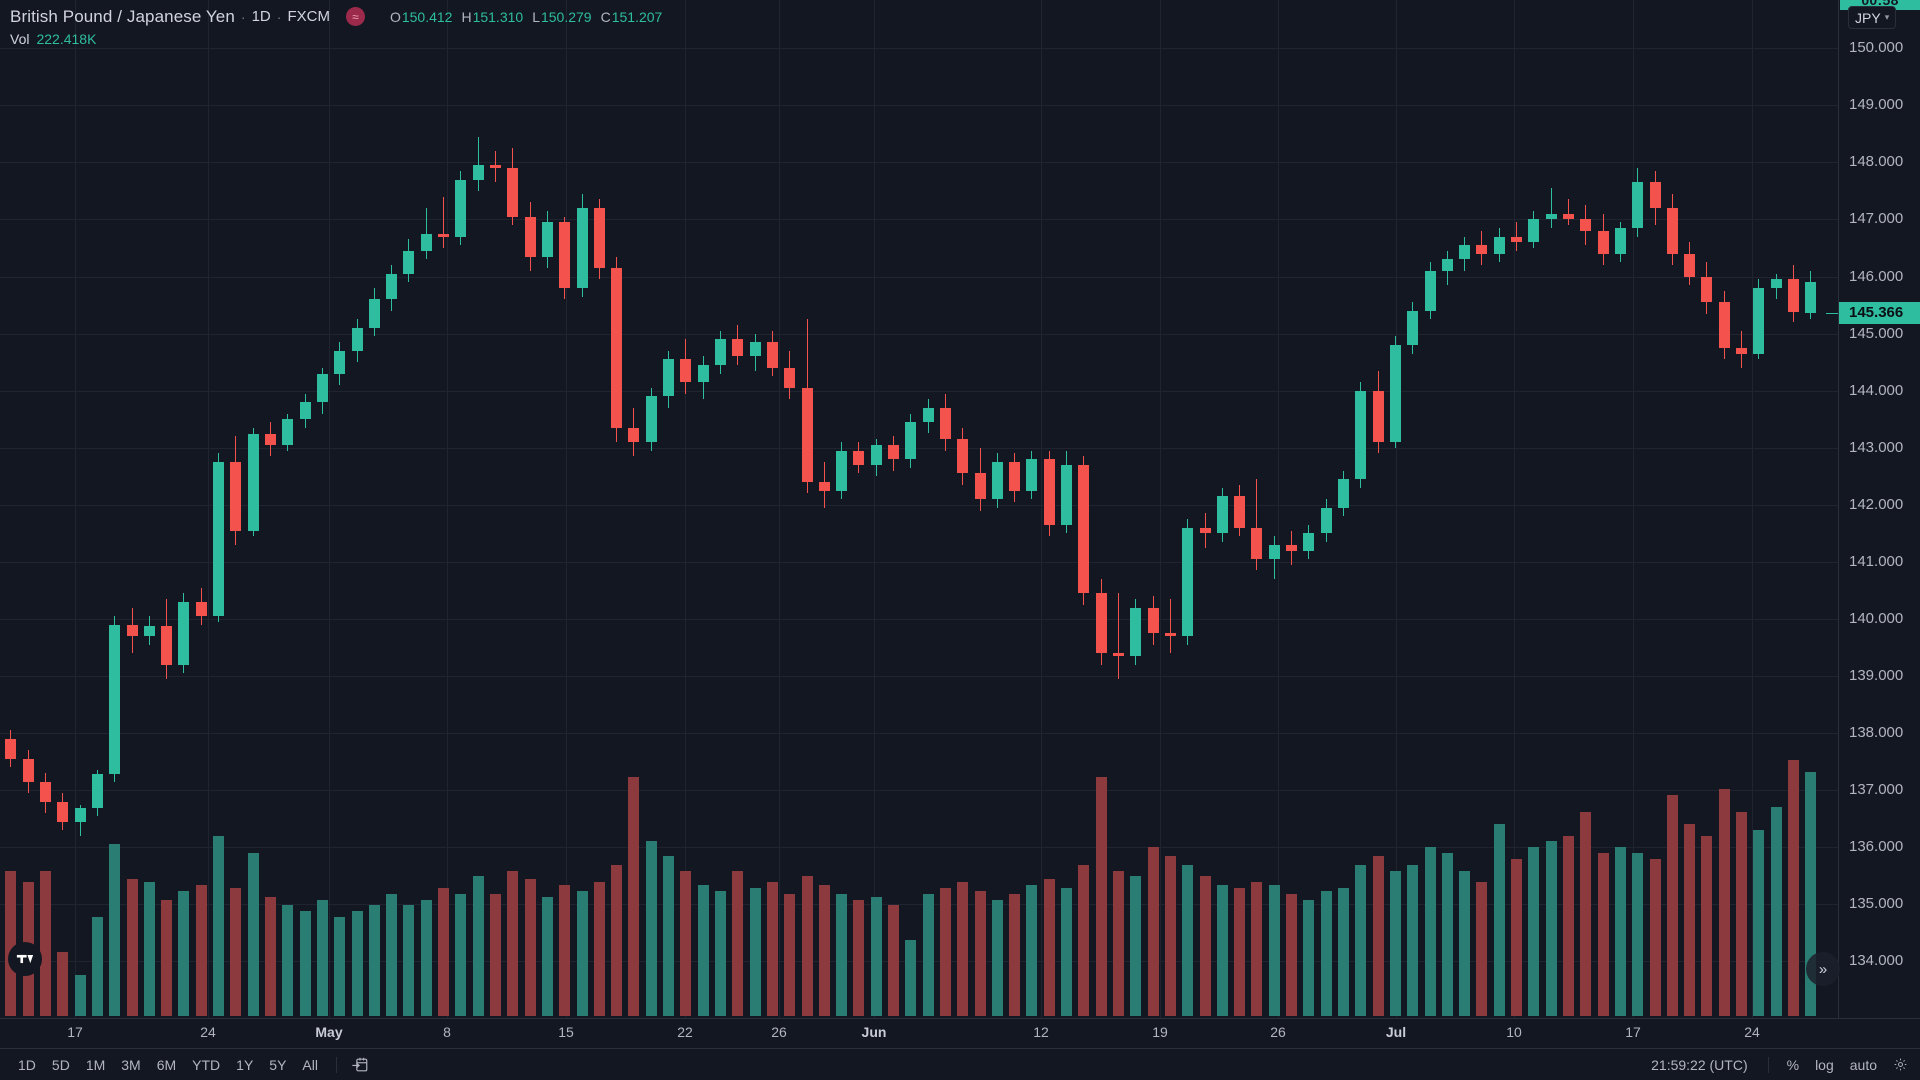 The height and width of the screenshot is (1080, 1920). I want to click on time-axis: 17 24 May 8 15 22 26 Jun 12 19 26 Jul 10 17 24, so click(960, 1033).